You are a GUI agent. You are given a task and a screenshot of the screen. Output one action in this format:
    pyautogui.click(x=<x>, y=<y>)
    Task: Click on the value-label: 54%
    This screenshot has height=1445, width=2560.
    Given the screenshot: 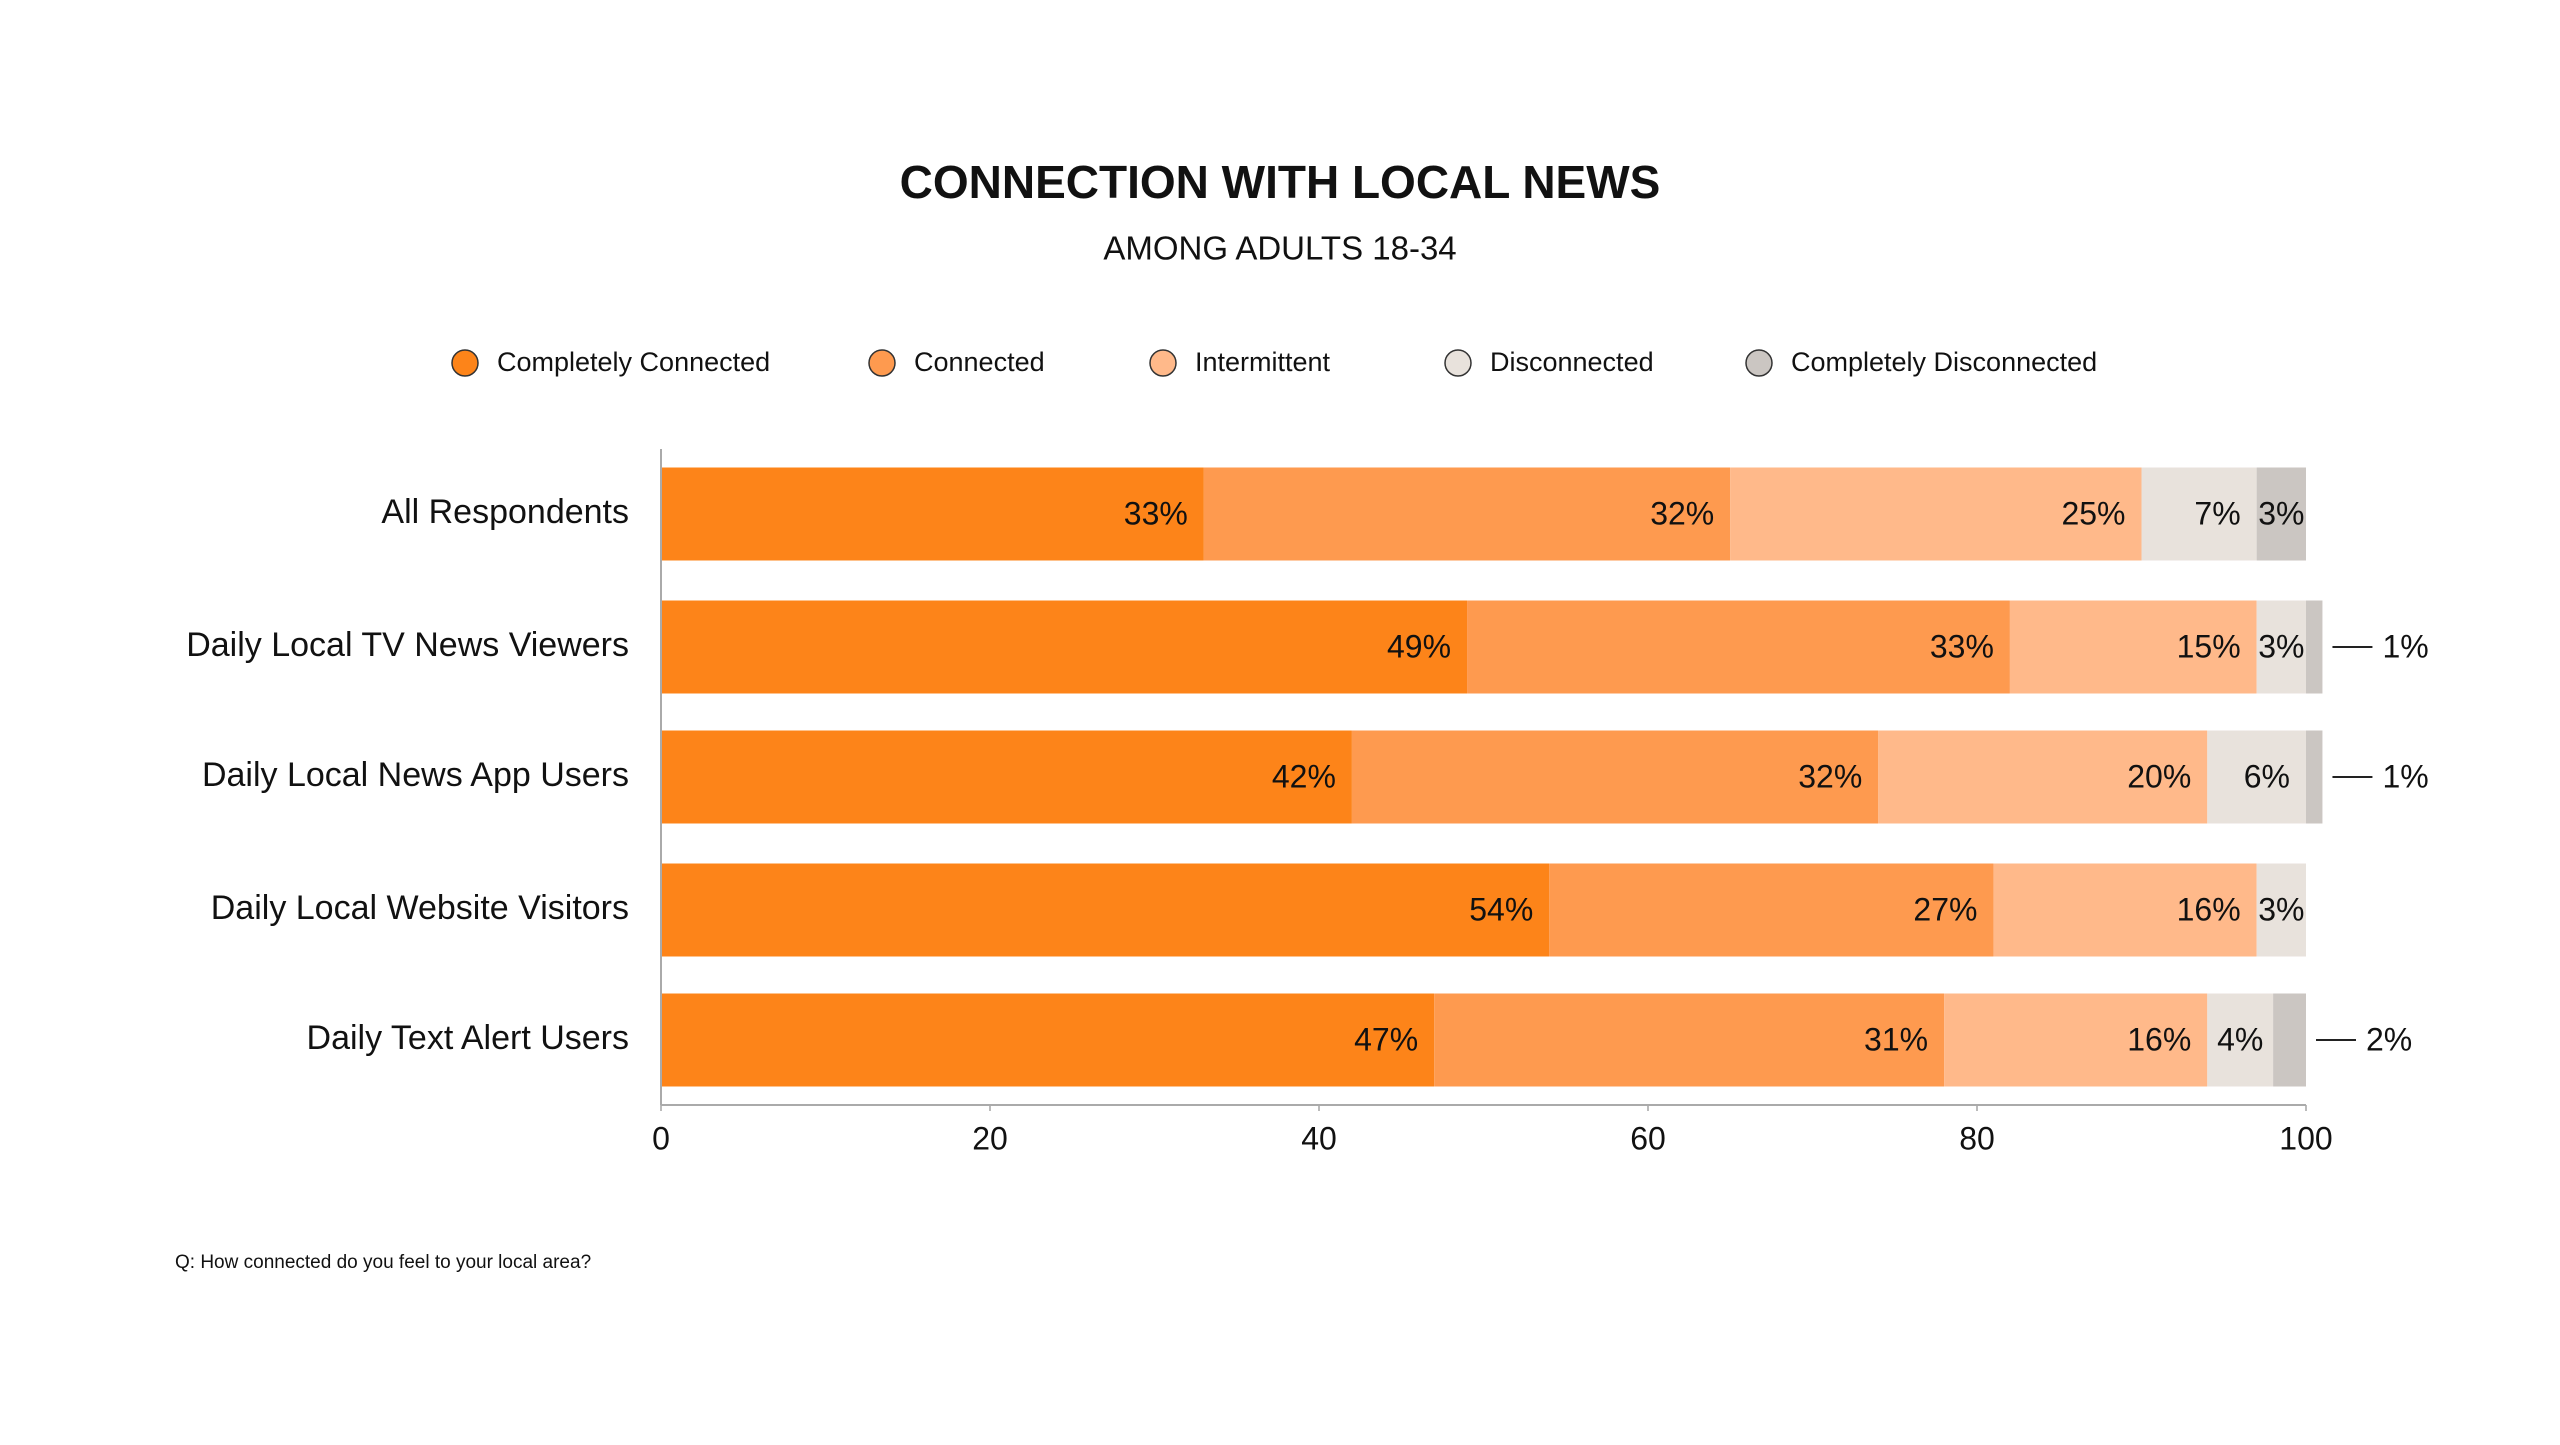 What is the action you would take?
    pyautogui.click(x=1501, y=909)
    